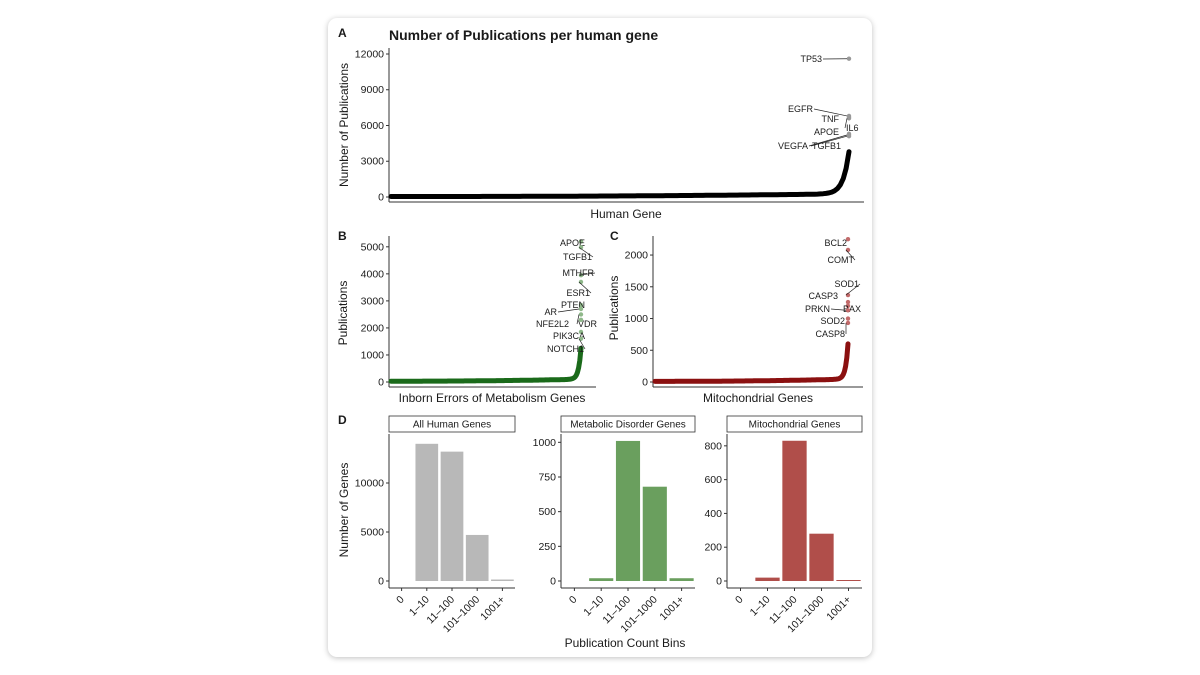 Image resolution: width=1200 pixels, height=675 pixels. What do you see at coordinates (811, 59) in the screenshot?
I see `gene-label-tp53: TP53` at bounding box center [811, 59].